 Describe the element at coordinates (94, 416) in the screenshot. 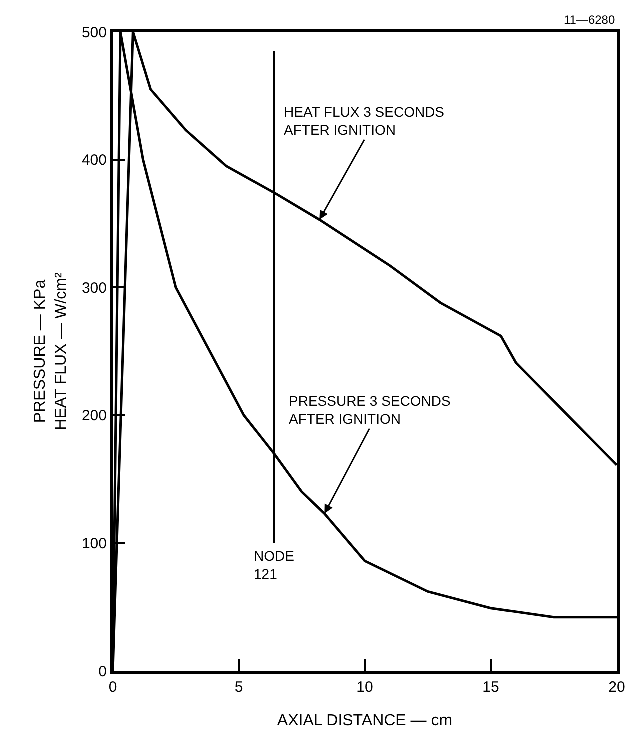

I see `y-tick-label: 200` at that location.